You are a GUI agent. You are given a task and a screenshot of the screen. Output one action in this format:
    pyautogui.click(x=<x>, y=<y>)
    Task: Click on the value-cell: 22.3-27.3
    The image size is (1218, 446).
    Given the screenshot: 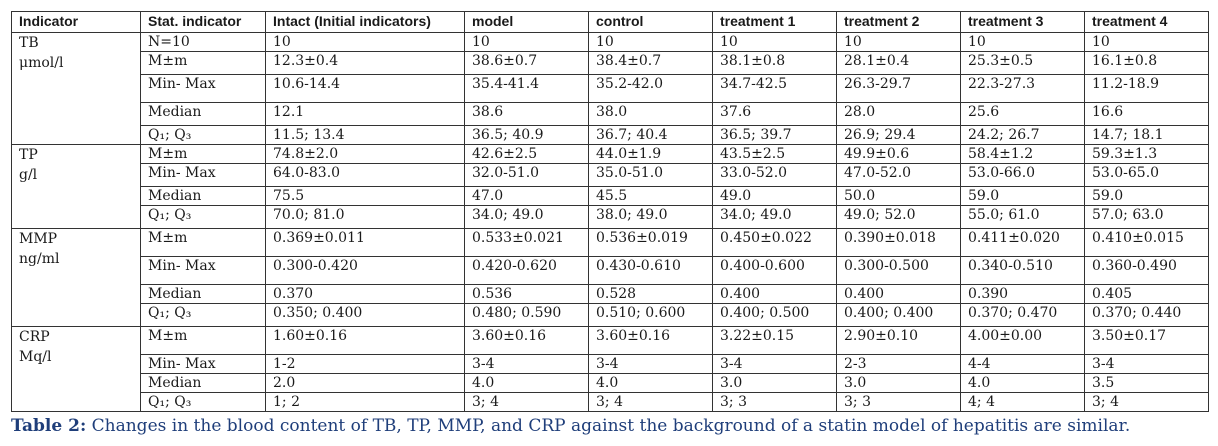 What is the action you would take?
    pyautogui.click(x=1022, y=88)
    